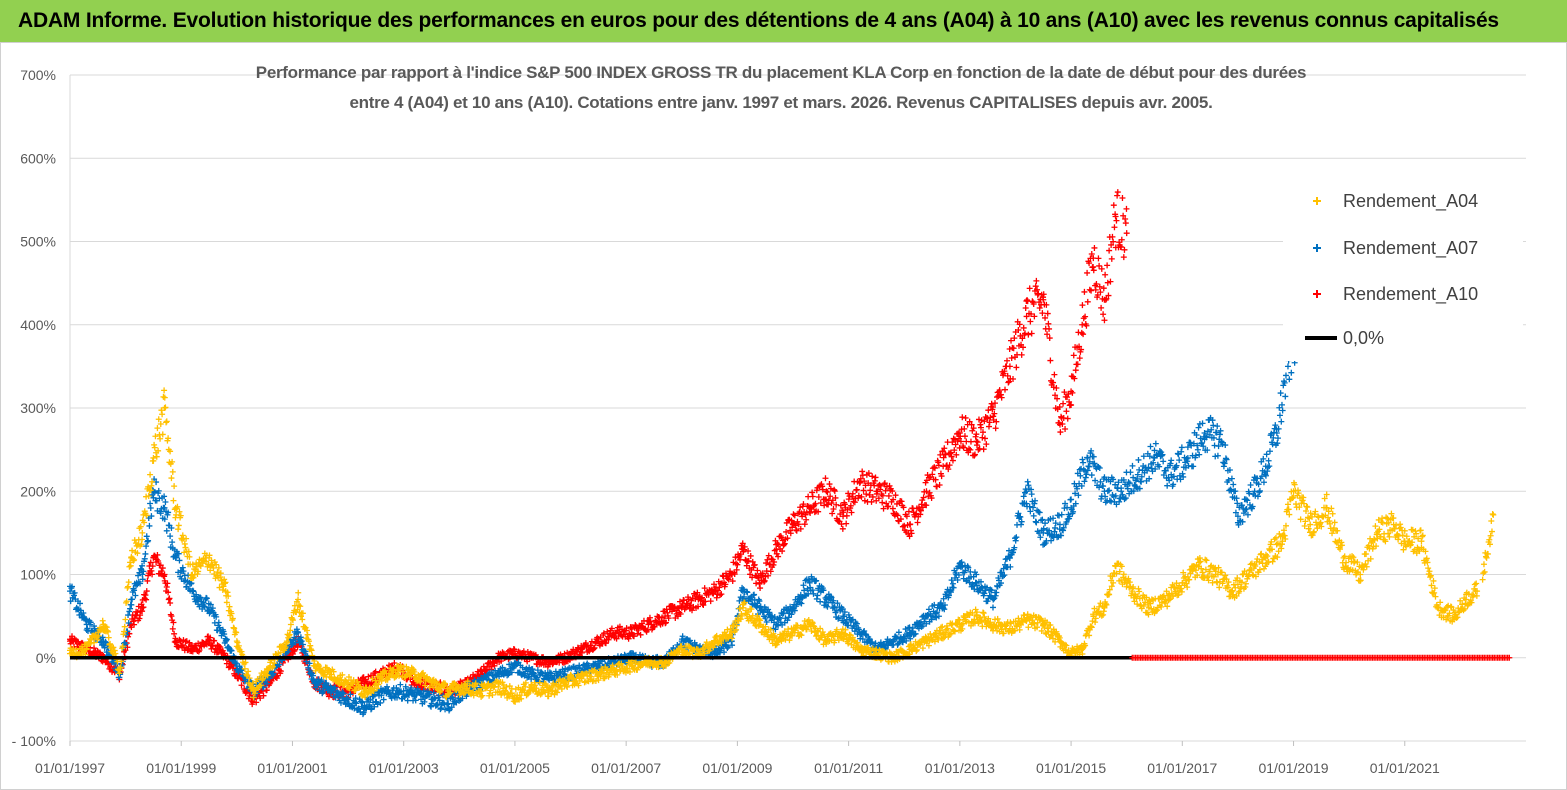 The height and width of the screenshot is (790, 1567). I want to click on x-tick-label: 01/01/2003, so click(404, 768).